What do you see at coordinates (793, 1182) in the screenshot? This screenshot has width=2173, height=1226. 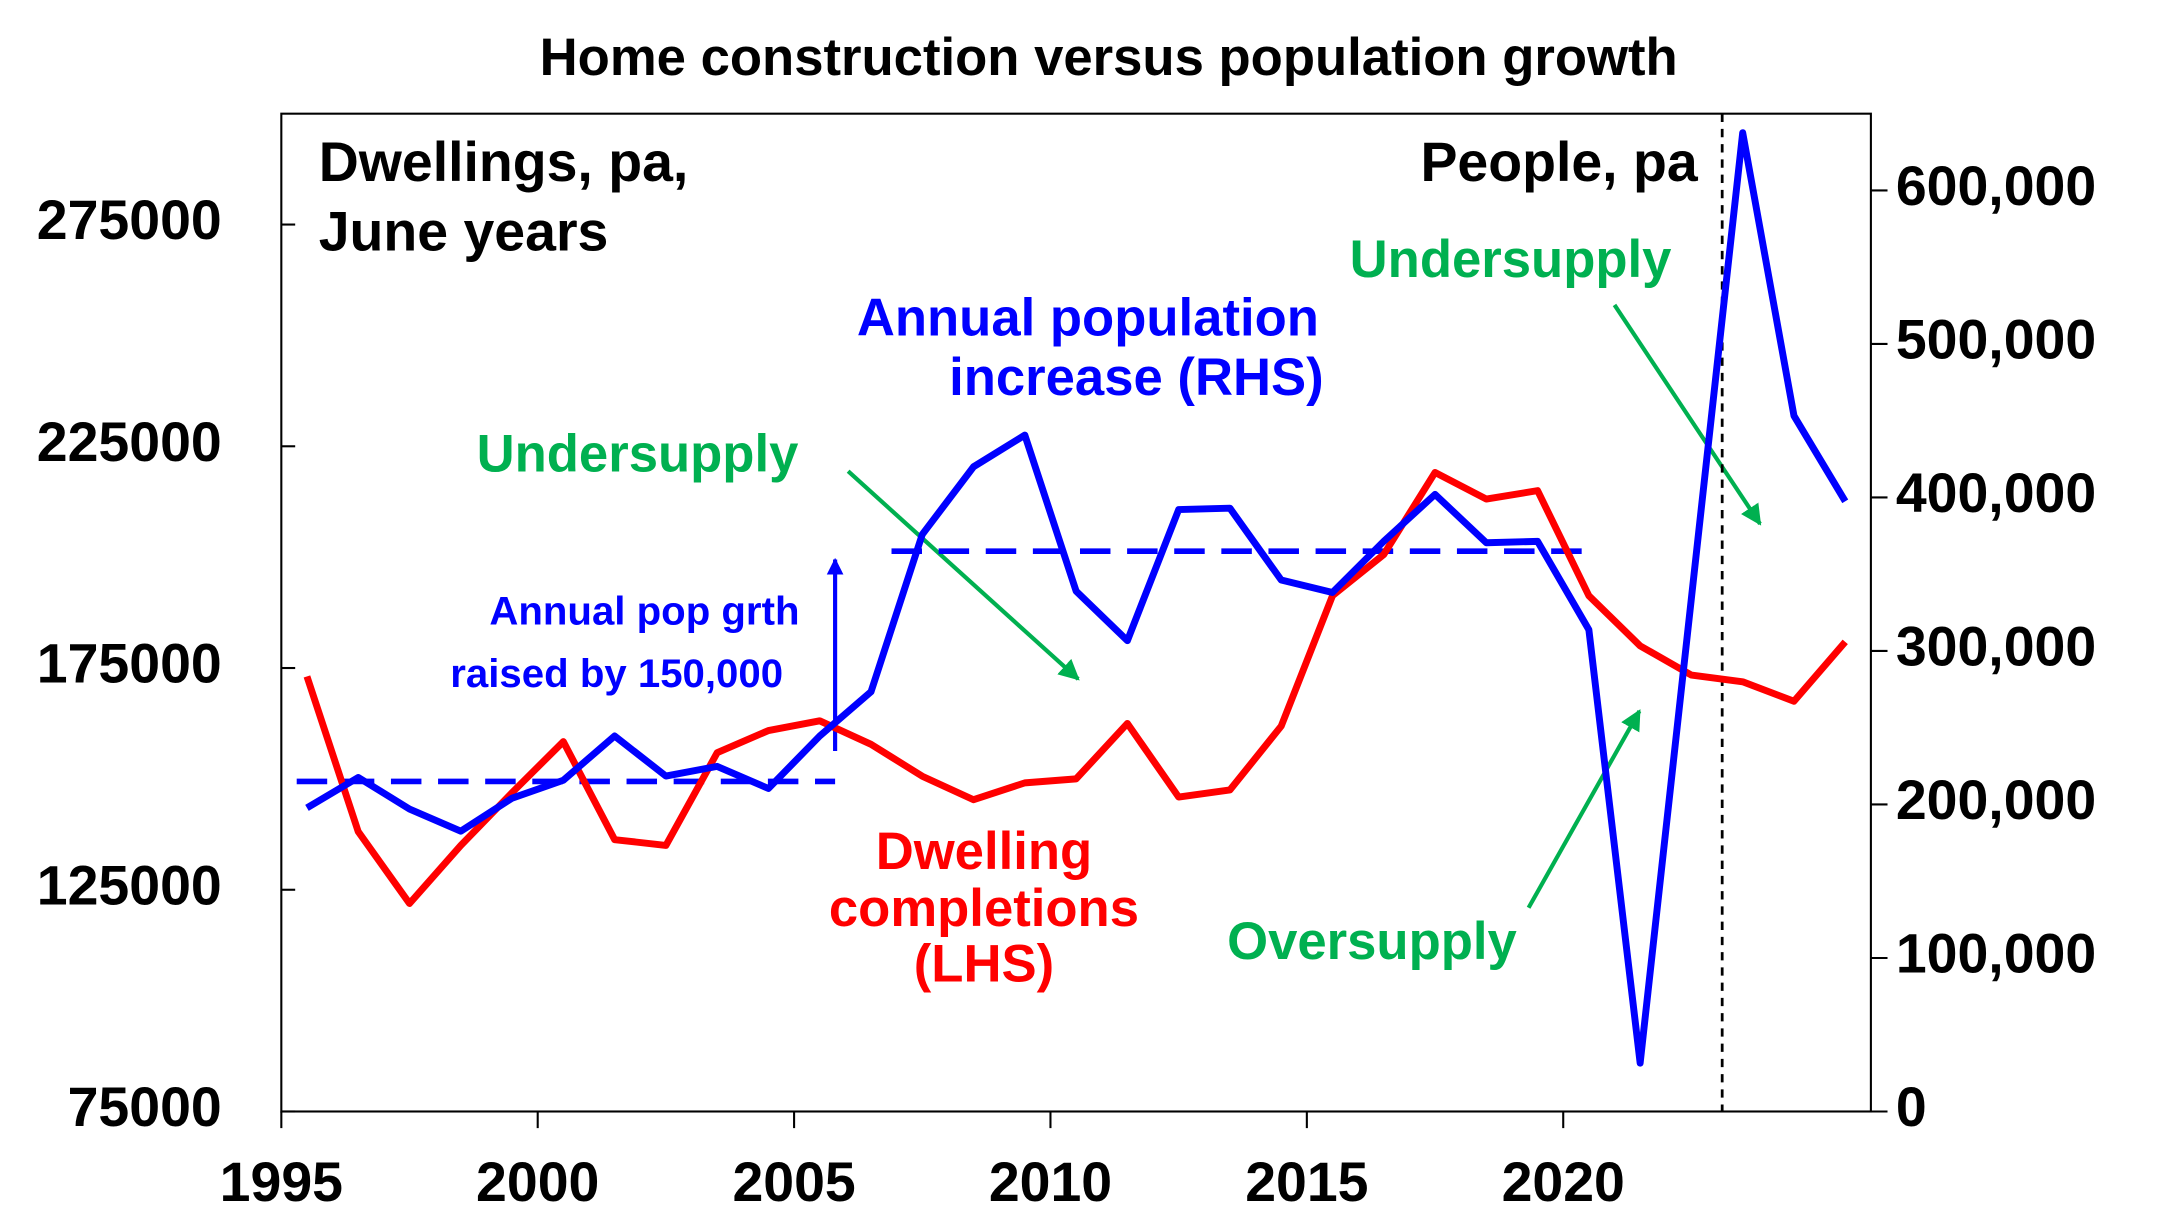 I see `x-tick-label: 2005` at bounding box center [793, 1182].